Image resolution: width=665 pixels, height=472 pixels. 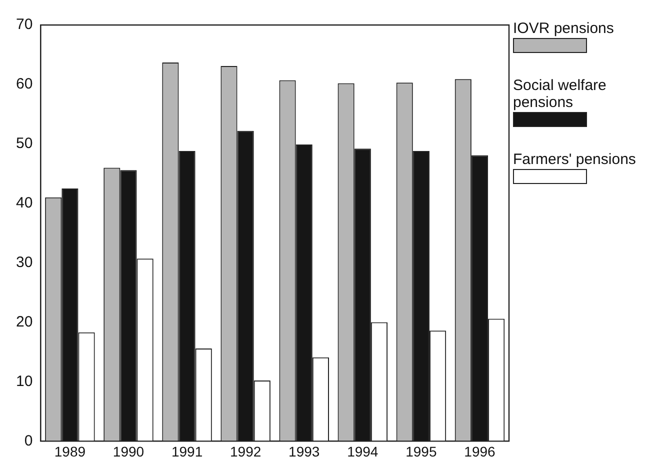 What do you see at coordinates (24, 84) in the screenshot?
I see `y-tick-label: 60` at bounding box center [24, 84].